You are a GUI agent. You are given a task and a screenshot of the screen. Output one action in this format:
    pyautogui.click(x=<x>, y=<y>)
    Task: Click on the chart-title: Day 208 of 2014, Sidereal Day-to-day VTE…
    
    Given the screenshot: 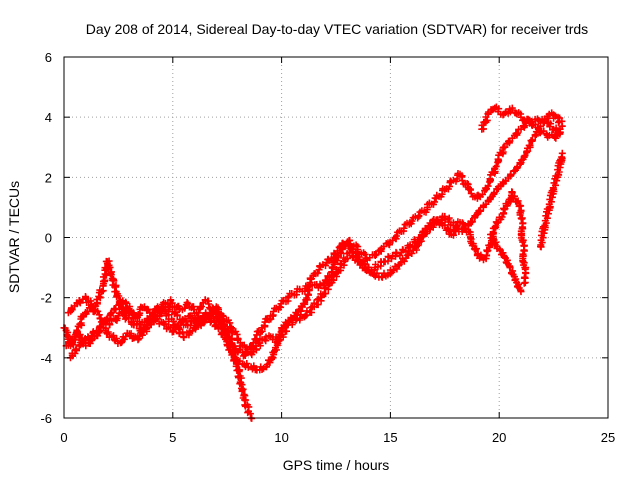 What is the action you would take?
    pyautogui.click(x=337, y=29)
    